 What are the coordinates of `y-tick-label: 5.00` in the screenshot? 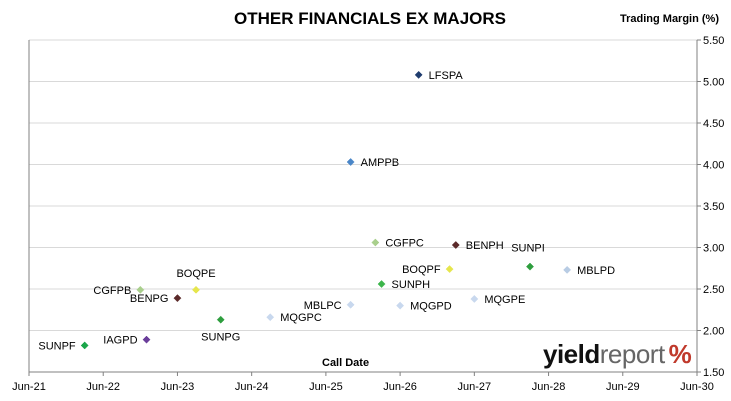 It's located at (713, 83).